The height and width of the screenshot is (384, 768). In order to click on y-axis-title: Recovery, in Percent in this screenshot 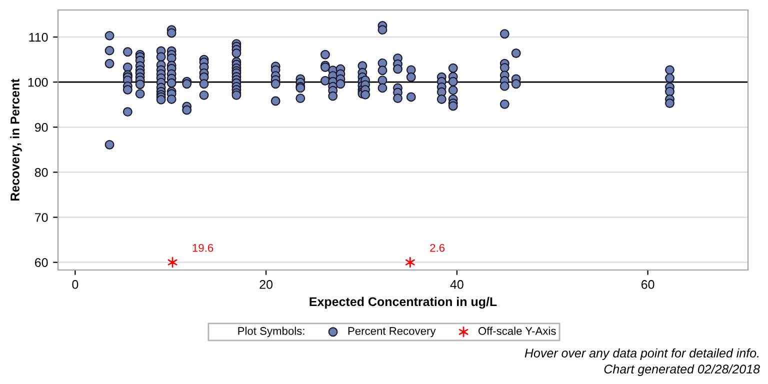, I will do `click(16, 139)`.